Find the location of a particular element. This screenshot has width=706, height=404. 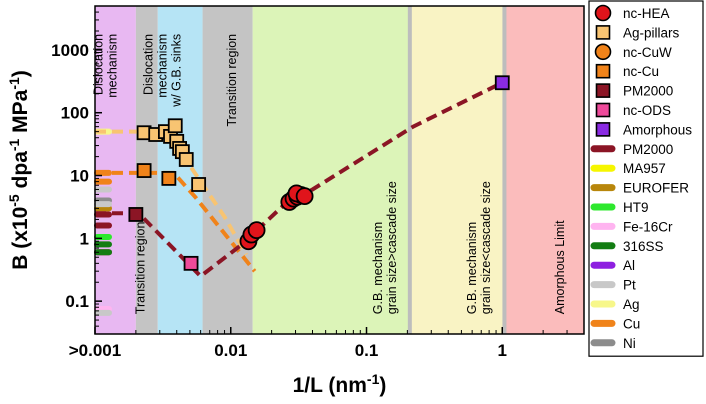

legend-box is located at coordinates (646, 178).